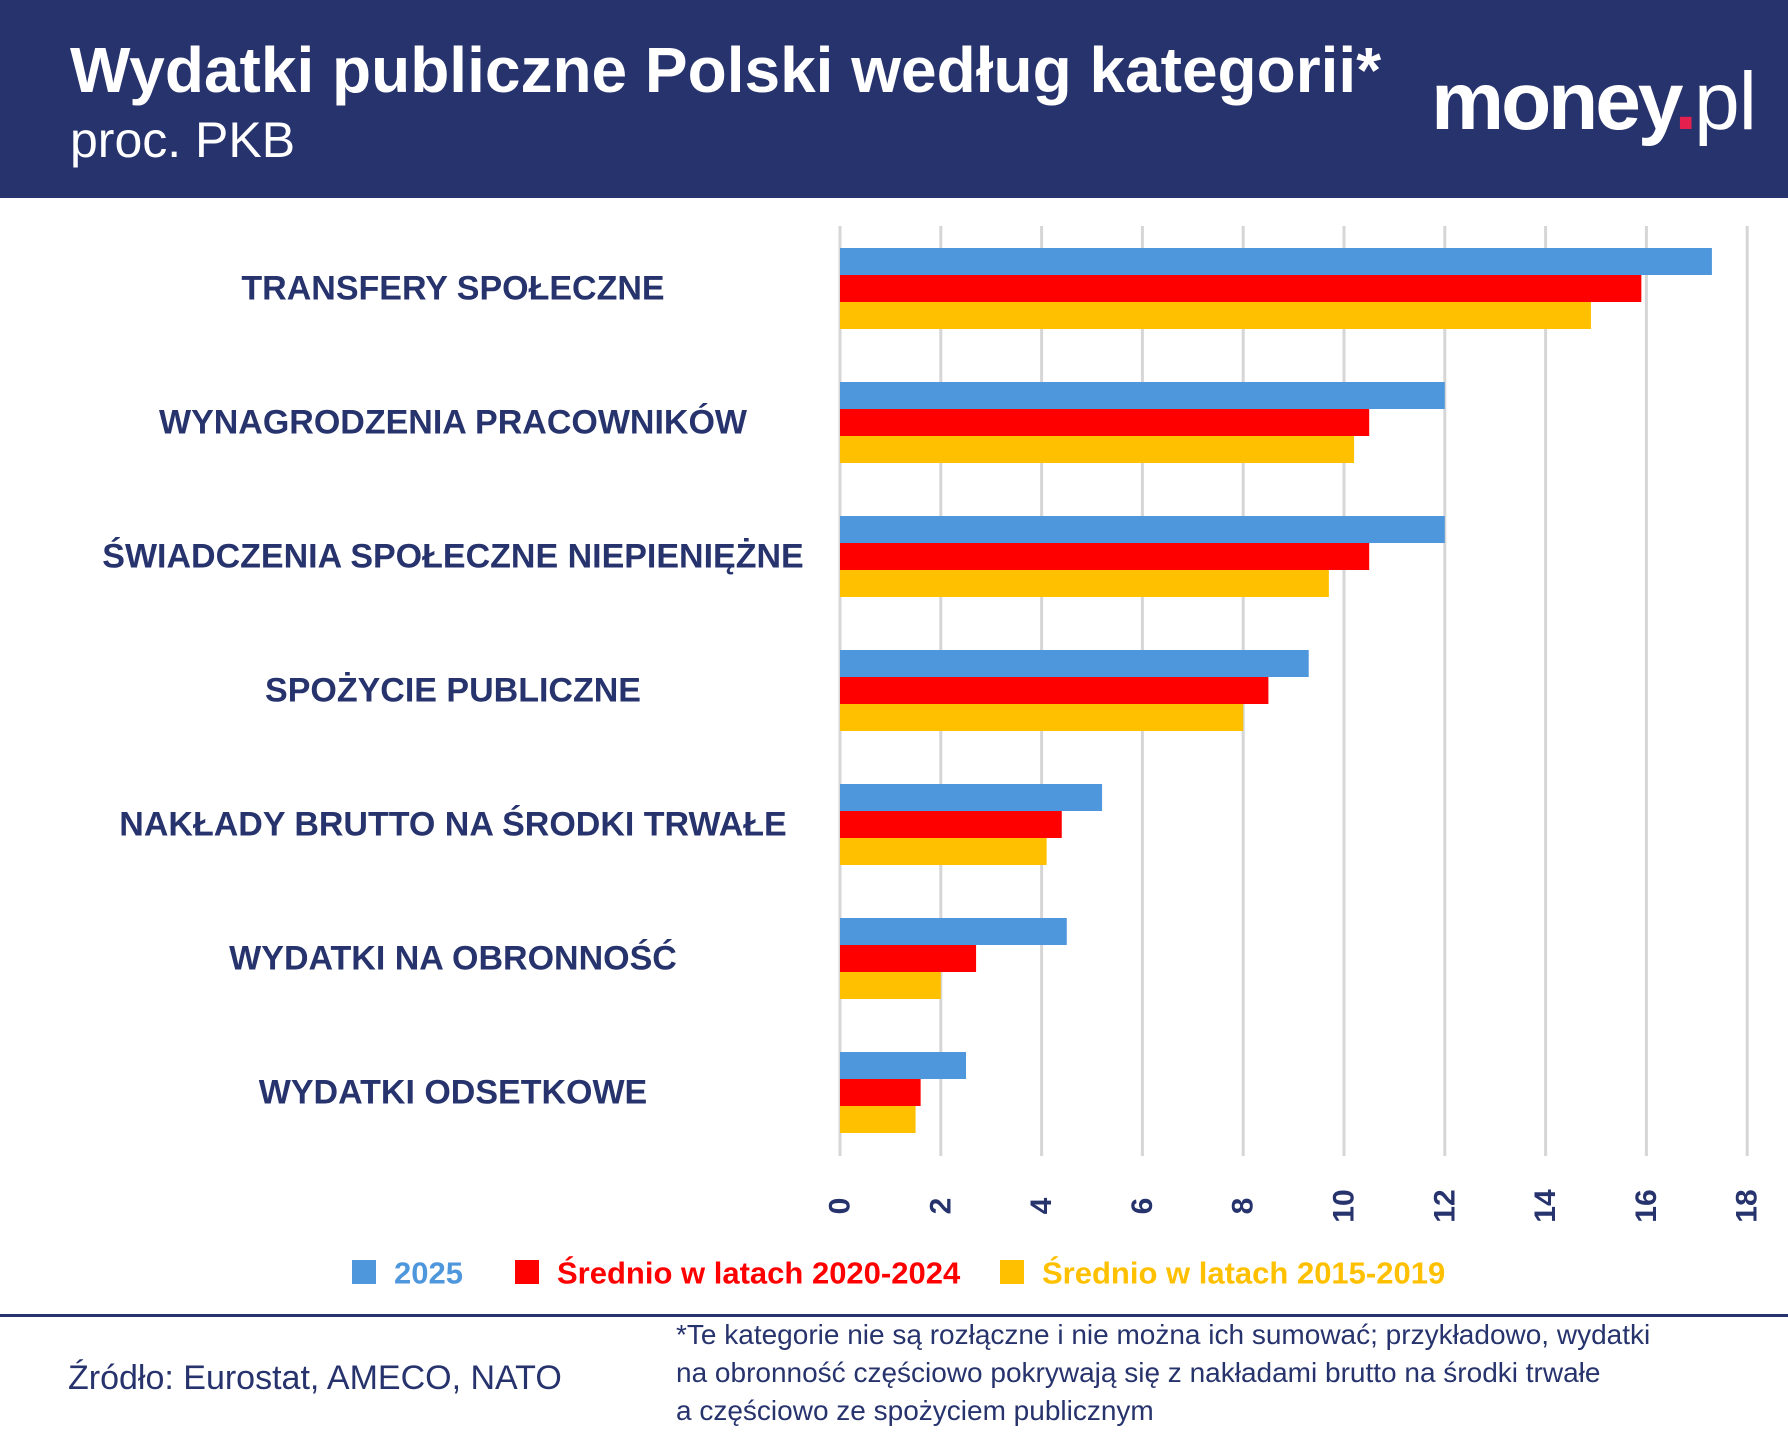 Image resolution: width=1788 pixels, height=1440 pixels. Describe the element at coordinates (759, 1273) in the screenshot. I see `legend-label: Średnio w latach 2020-2024` at that location.